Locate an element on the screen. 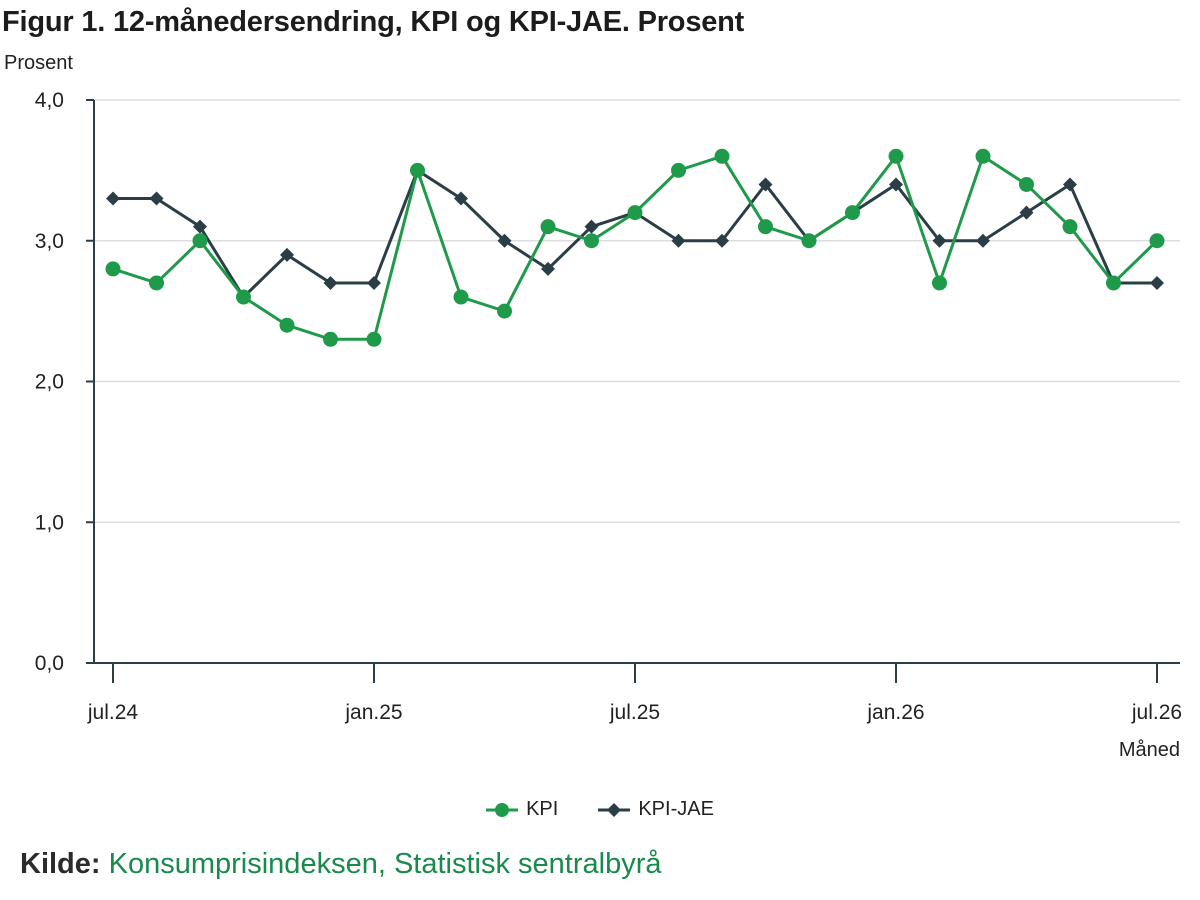 The height and width of the screenshot is (900, 1200). series-line is located at coordinates (635, 233).